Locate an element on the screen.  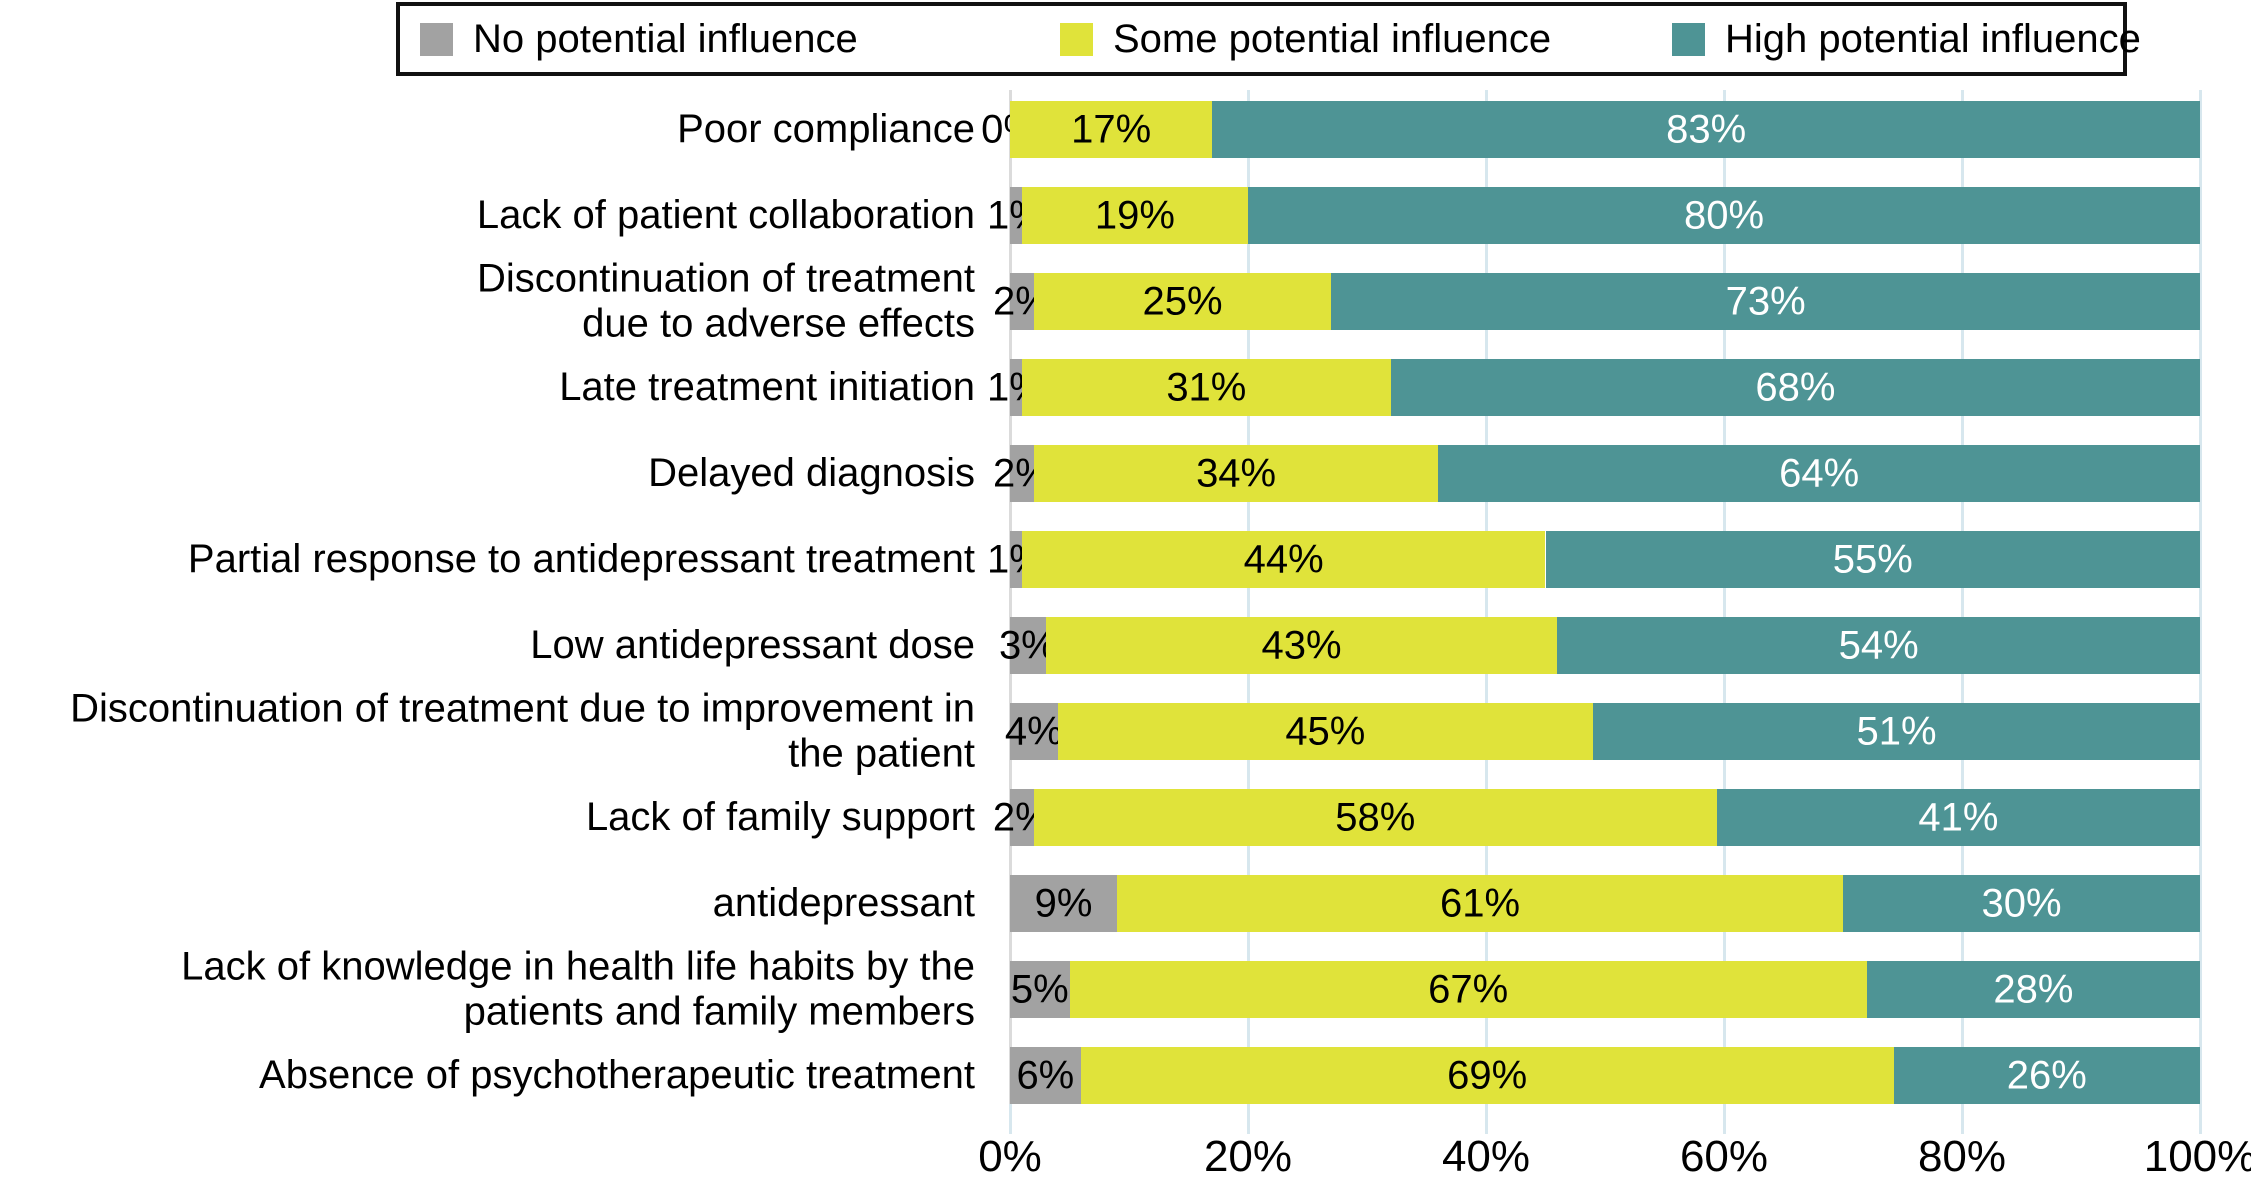
value-label: 68% is located at coordinates (1795, 387).